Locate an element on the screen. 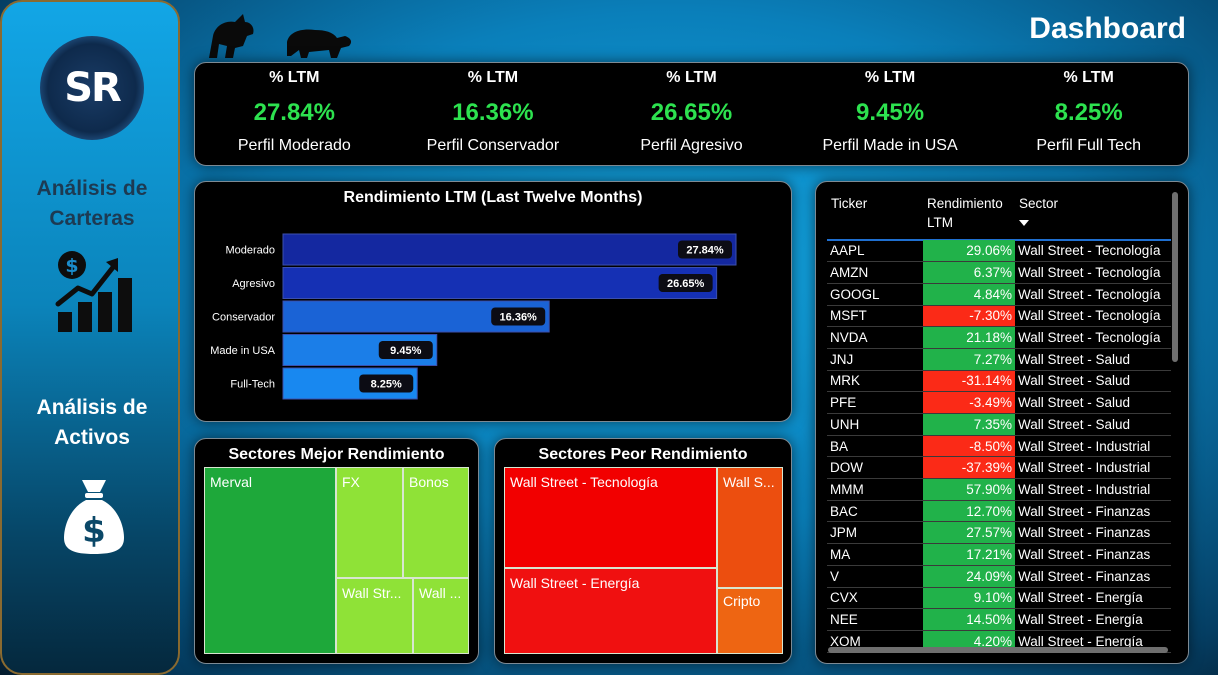  category-label: Moderado is located at coordinates (250, 251).